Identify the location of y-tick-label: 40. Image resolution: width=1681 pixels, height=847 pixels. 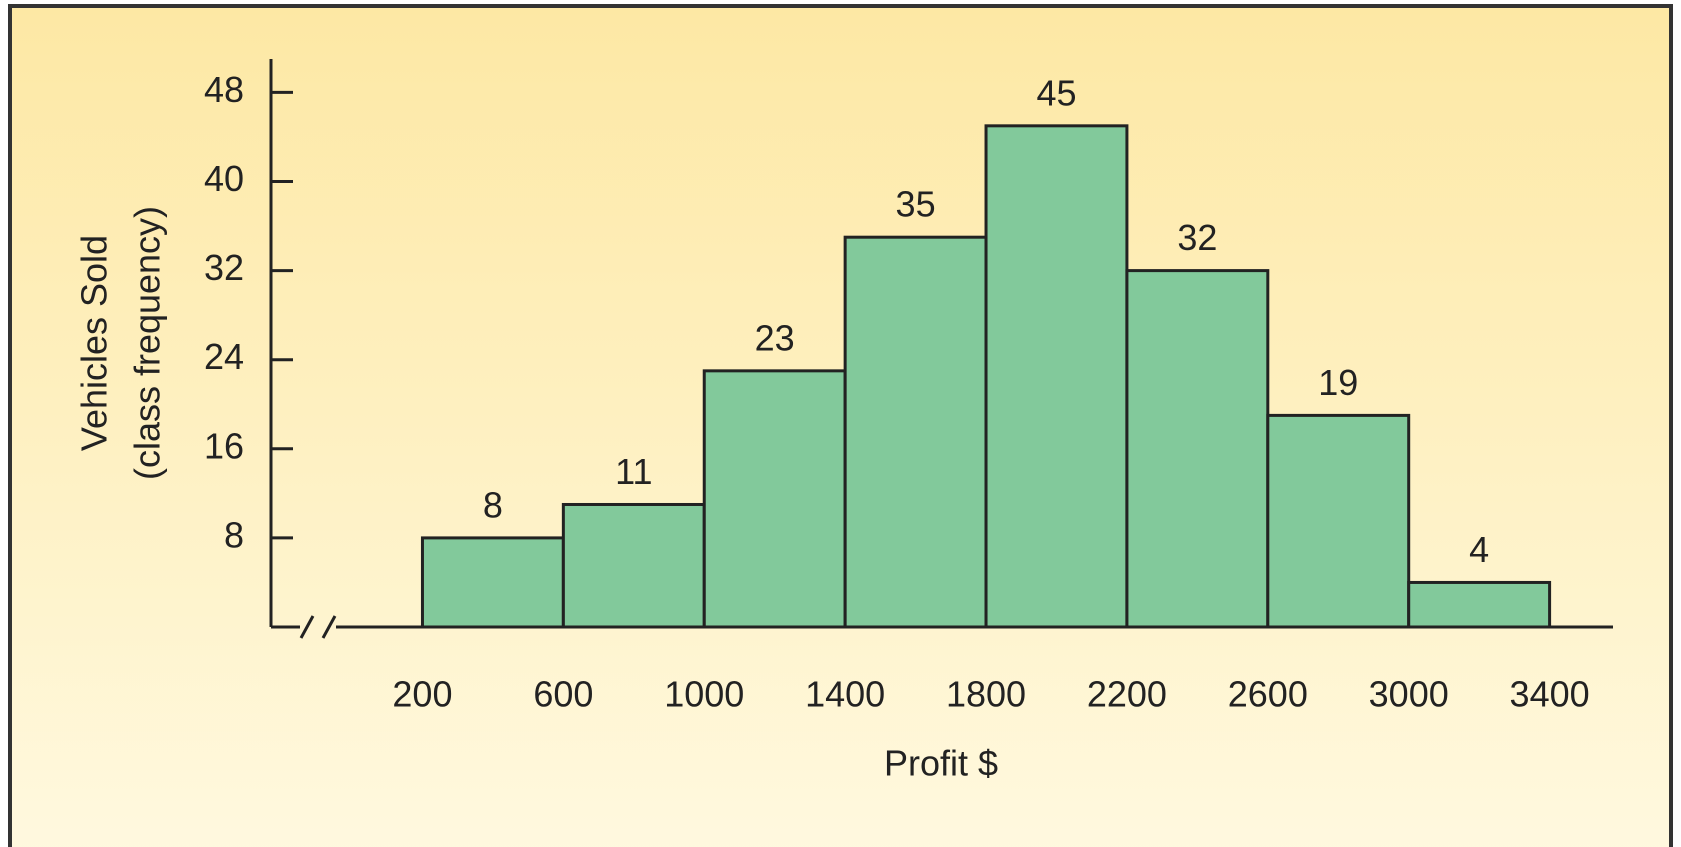
(224, 178).